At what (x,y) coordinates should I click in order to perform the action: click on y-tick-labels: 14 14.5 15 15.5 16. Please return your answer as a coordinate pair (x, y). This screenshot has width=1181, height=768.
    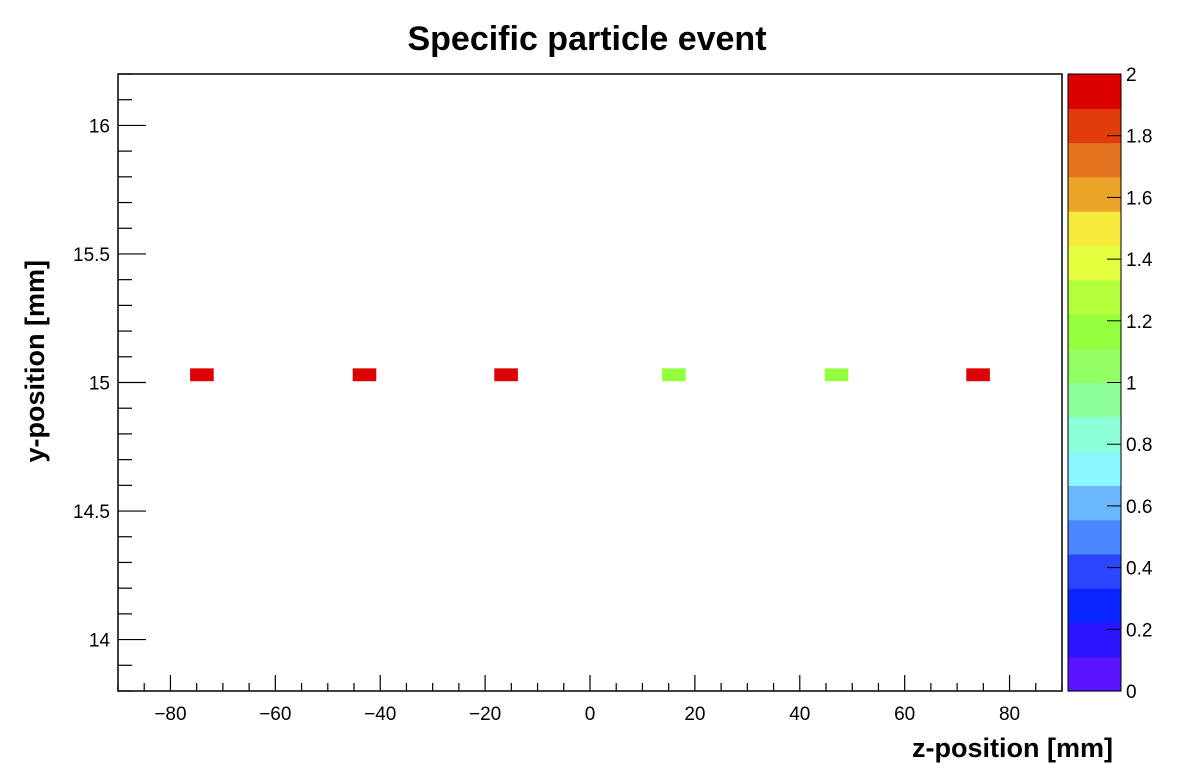
    Looking at the image, I should click on (91, 383).